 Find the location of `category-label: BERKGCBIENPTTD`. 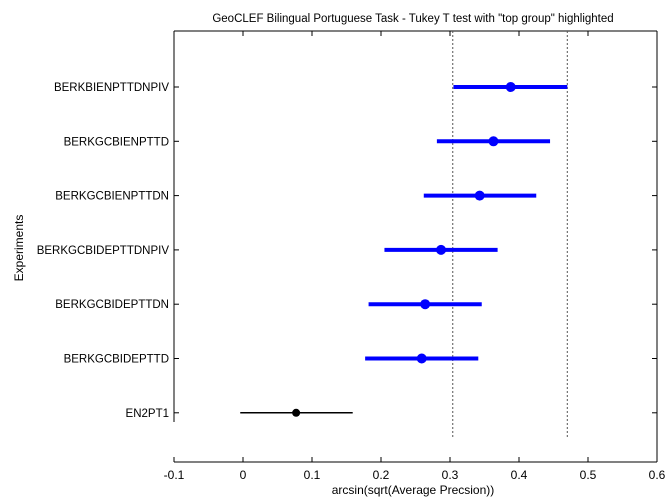

category-label: BERKGCBIENPTTD is located at coordinates (116, 142).